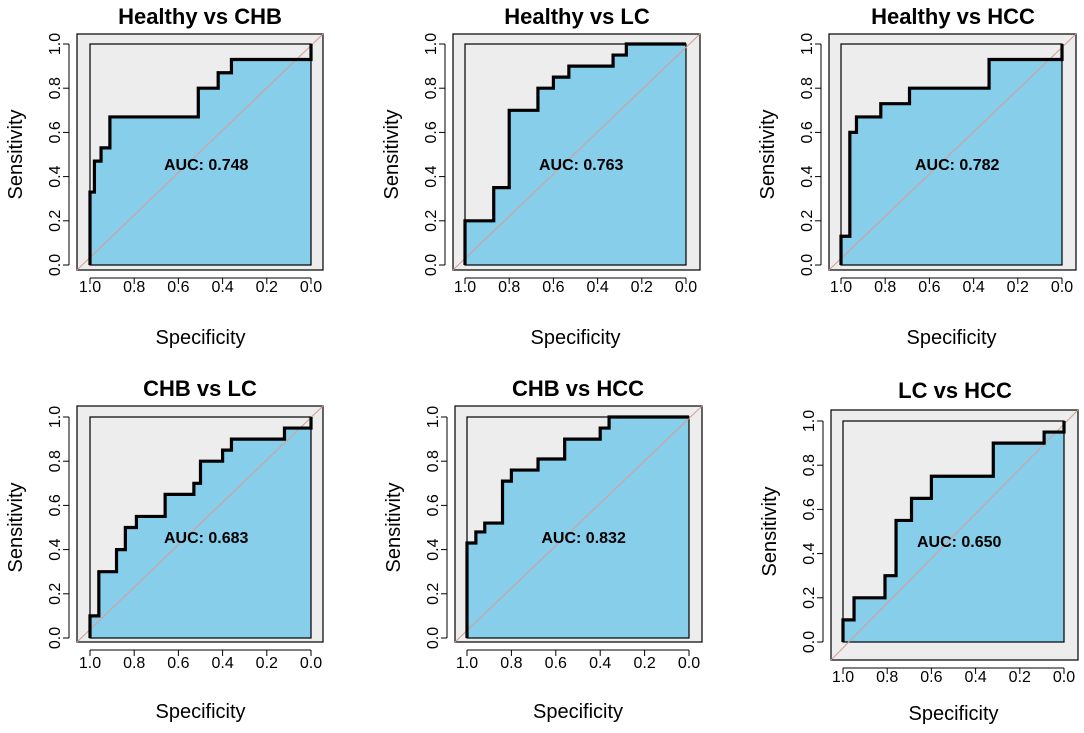 Image resolution: width=1084 pixels, height=733 pixels. Describe the element at coordinates (953, 16) in the screenshot. I see `chart-title: Healthy vs HCC` at that location.